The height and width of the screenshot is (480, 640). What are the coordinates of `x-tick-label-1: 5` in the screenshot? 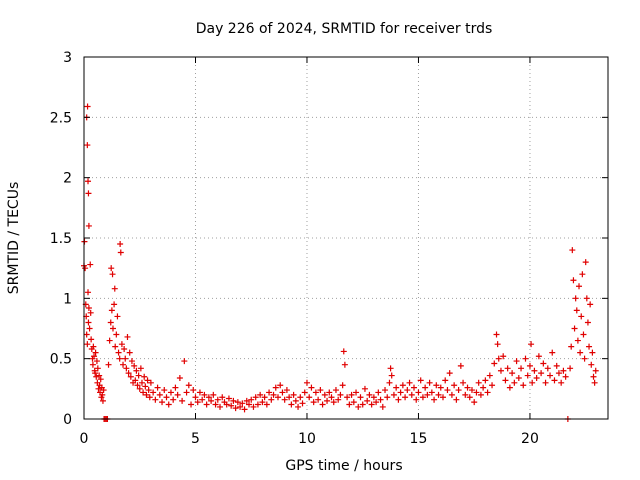 It's located at (195, 439).